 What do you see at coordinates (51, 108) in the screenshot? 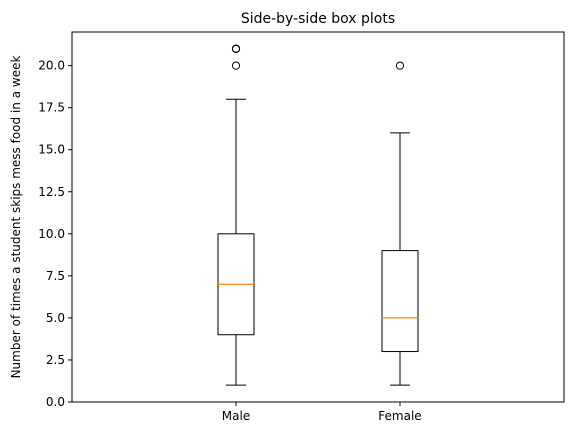
I see `y-tick-label: 17.5` at bounding box center [51, 108].